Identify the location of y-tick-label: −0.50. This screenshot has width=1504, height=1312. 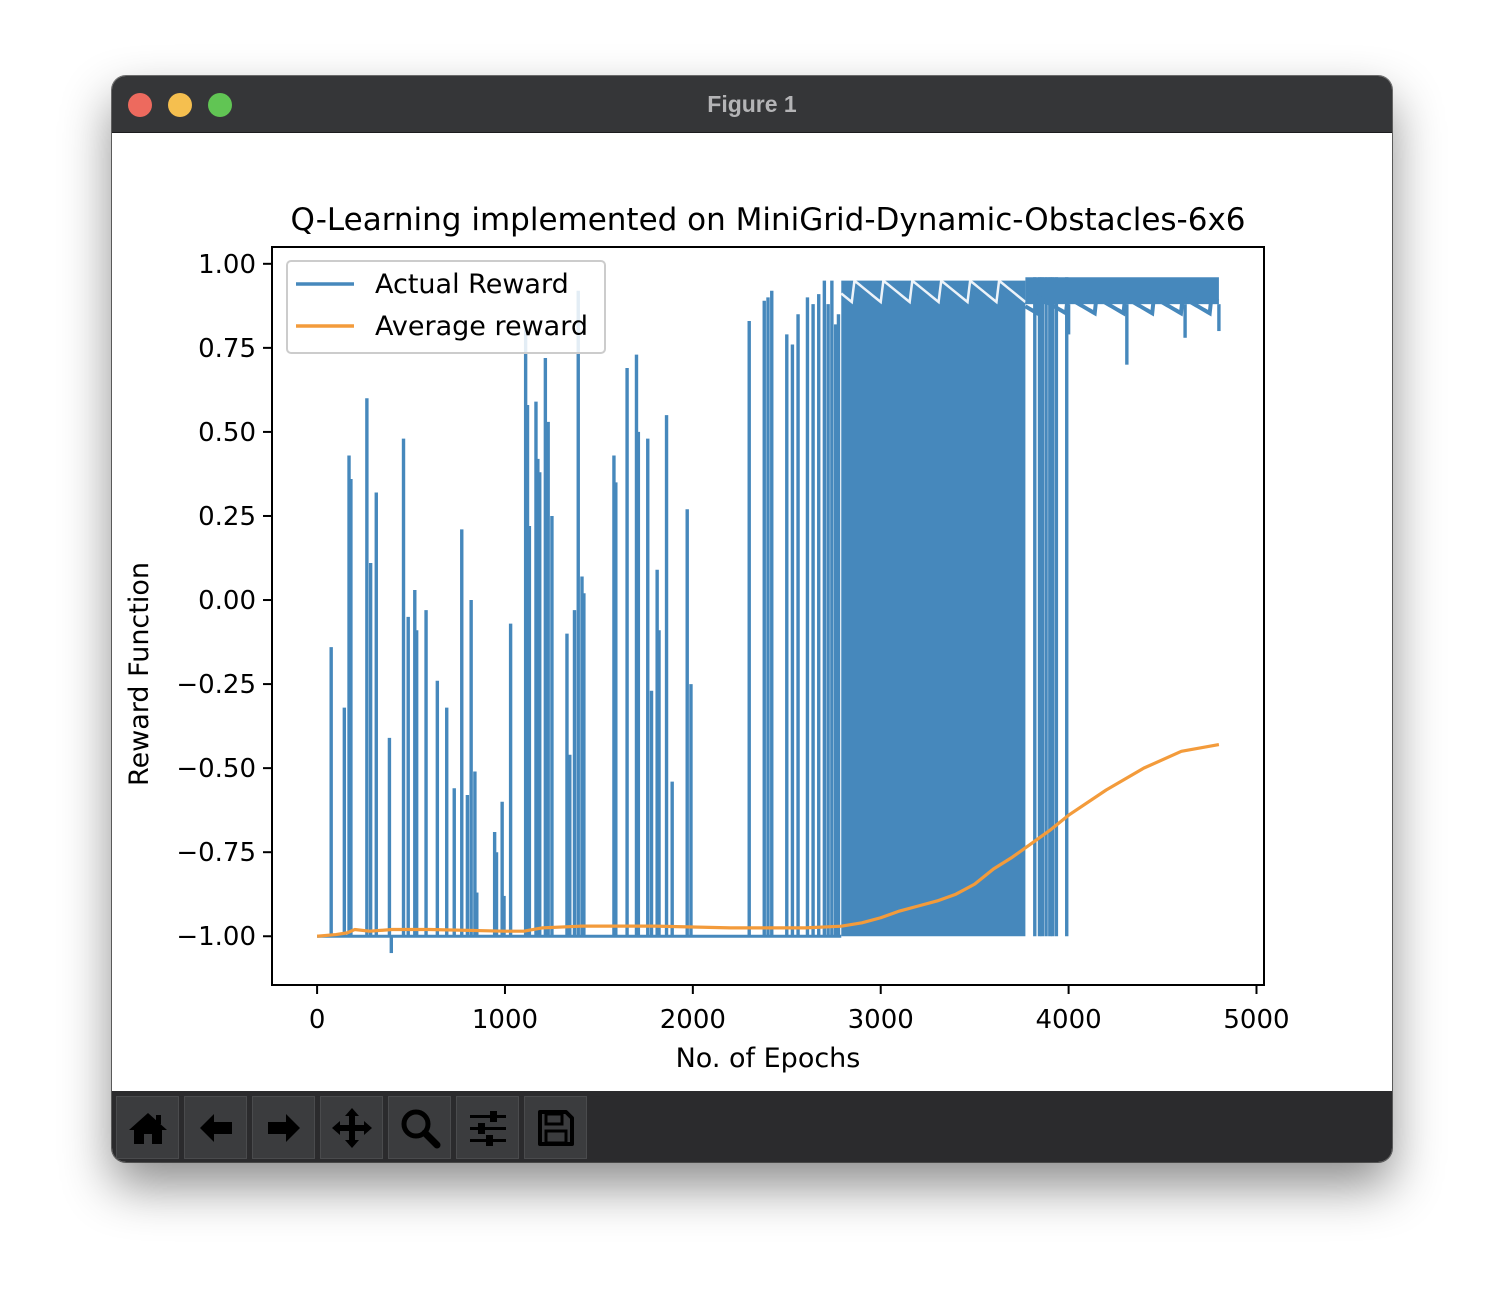
(216, 769).